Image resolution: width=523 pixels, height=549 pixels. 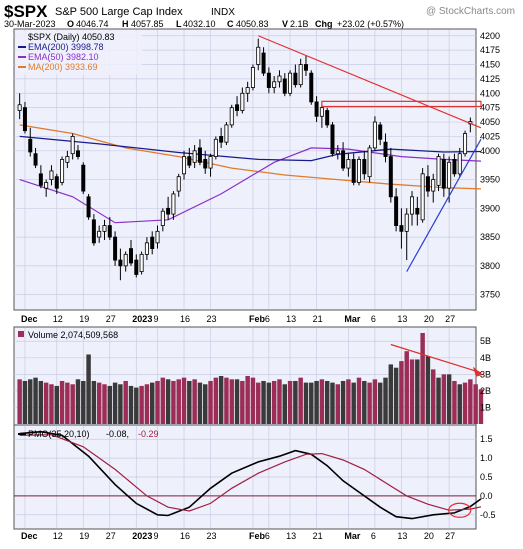 What do you see at coordinates (71, 37) in the screenshot?
I see `legend-price: $SPX (Daily) 4050.83` at bounding box center [71, 37].